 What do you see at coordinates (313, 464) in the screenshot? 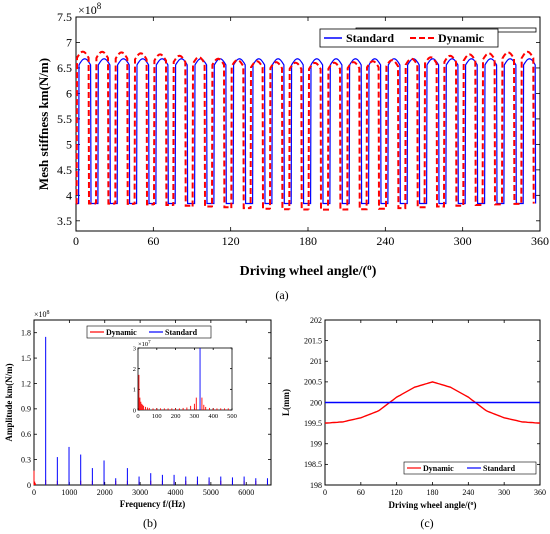
I see `panel-c-y-tick-label: 198.5` at bounding box center [313, 464].